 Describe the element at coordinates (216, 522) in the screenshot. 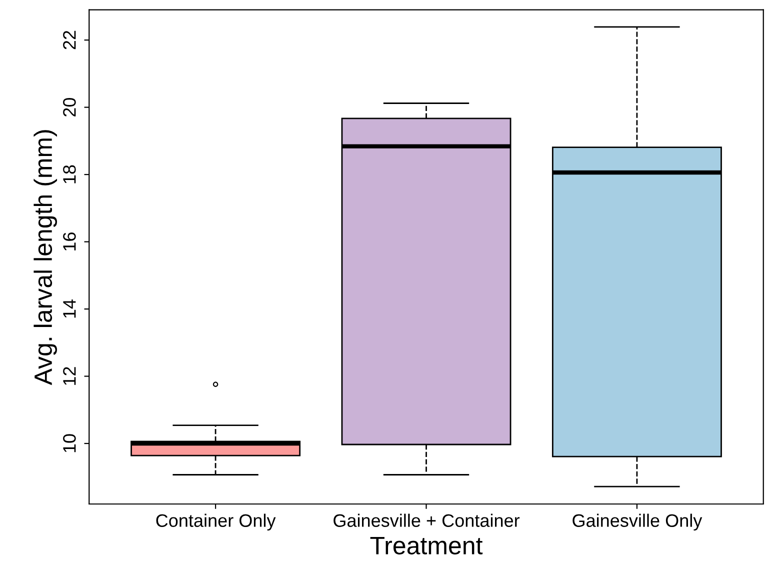

I see `x-tick-label: Container Only` at that location.